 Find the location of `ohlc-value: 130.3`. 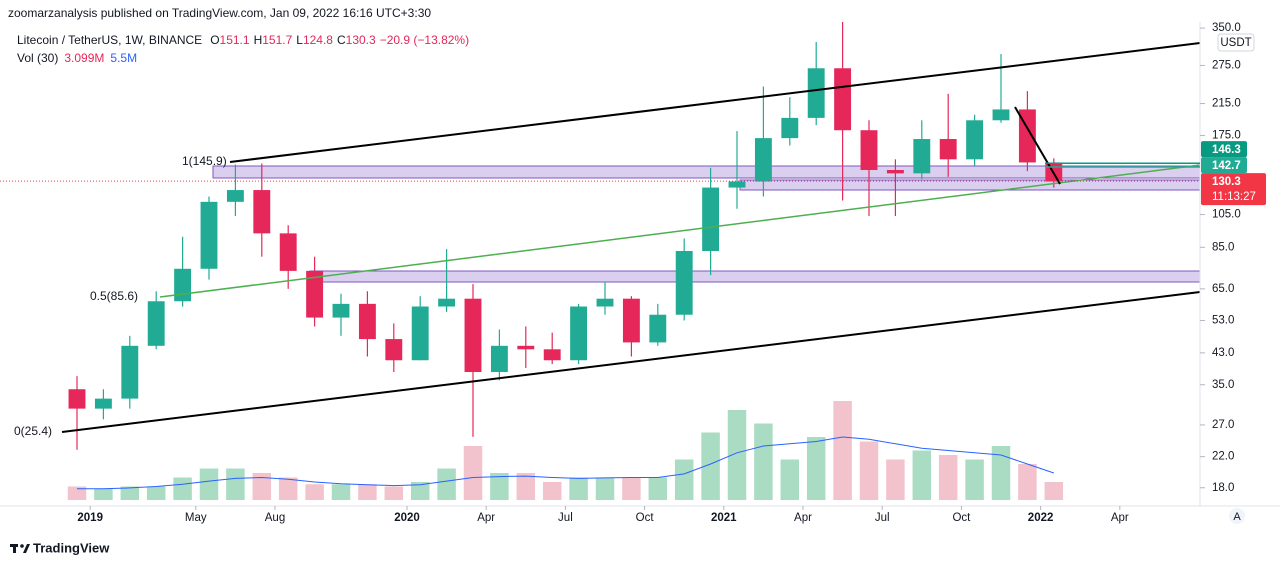

ohlc-value: 130.3 is located at coordinates (361, 40).